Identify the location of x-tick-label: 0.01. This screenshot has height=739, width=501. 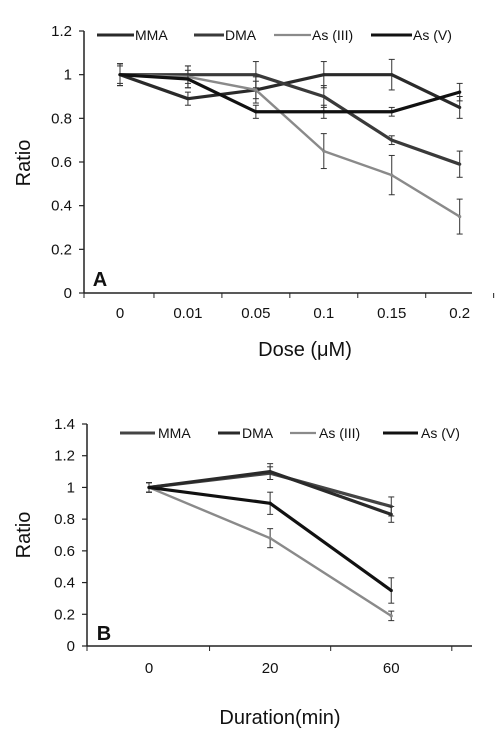
(187, 313).